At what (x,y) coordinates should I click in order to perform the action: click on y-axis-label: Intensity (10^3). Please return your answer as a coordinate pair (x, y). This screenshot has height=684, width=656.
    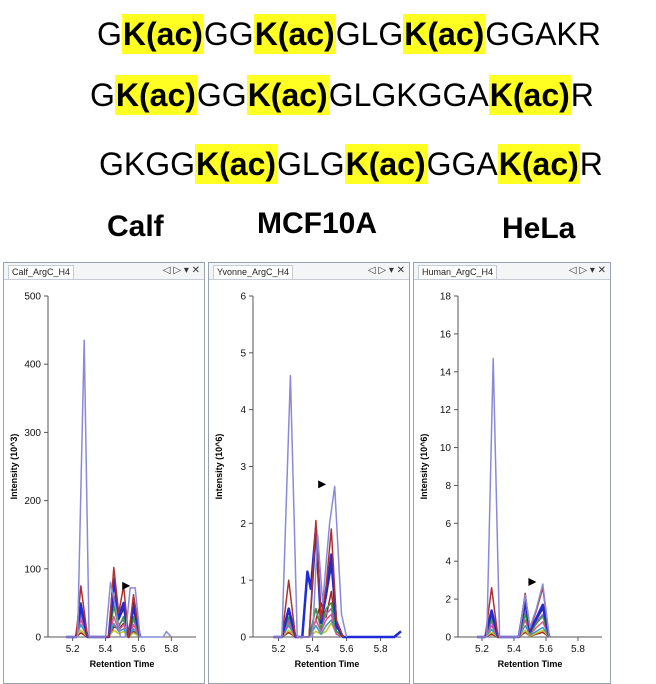
    Looking at the image, I should click on (14, 467).